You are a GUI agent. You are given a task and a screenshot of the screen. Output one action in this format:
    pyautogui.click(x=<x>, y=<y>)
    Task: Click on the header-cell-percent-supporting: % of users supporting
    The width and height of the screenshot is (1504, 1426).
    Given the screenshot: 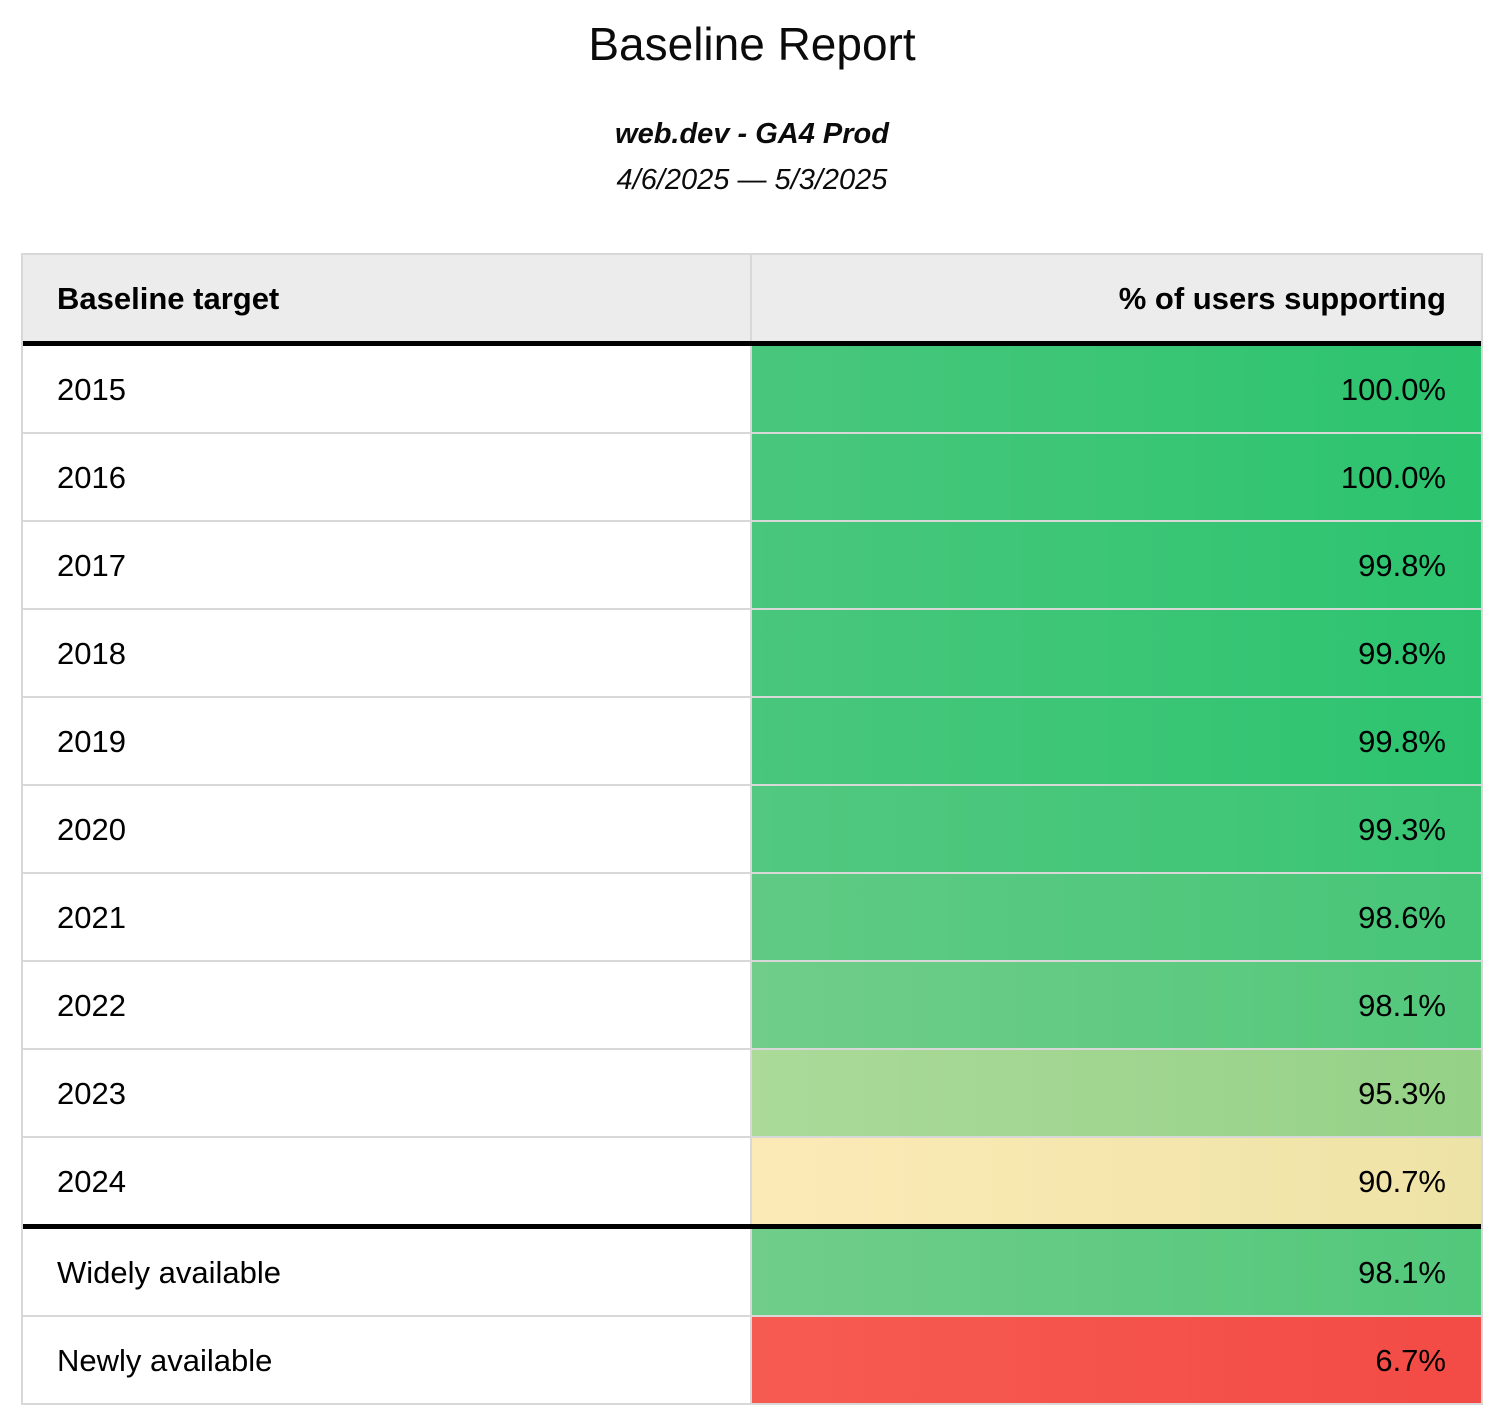 What is the action you would take?
    pyautogui.click(x=1282, y=298)
    